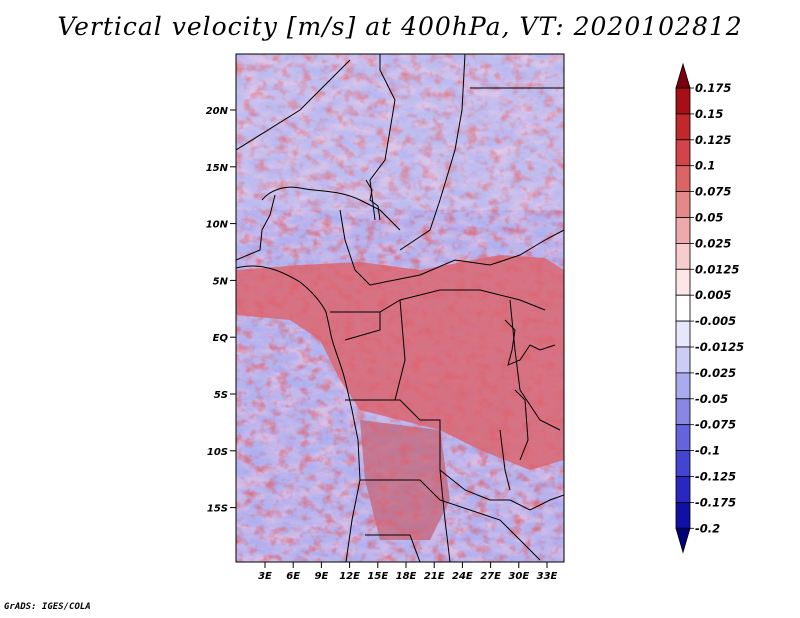  Describe the element at coordinates (707, 451) in the screenshot. I see `colorbar-label: -0.1` at that location.